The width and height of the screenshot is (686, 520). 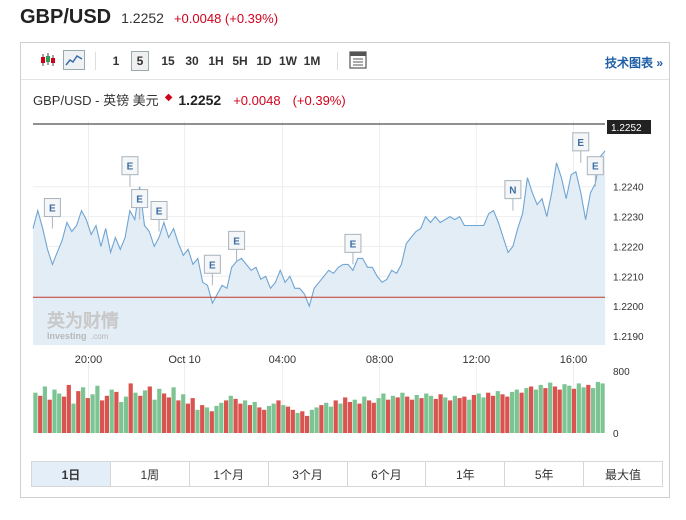 What do you see at coordinates (387, 474) in the screenshot?
I see `range-tab-4: 6个月` at bounding box center [387, 474].